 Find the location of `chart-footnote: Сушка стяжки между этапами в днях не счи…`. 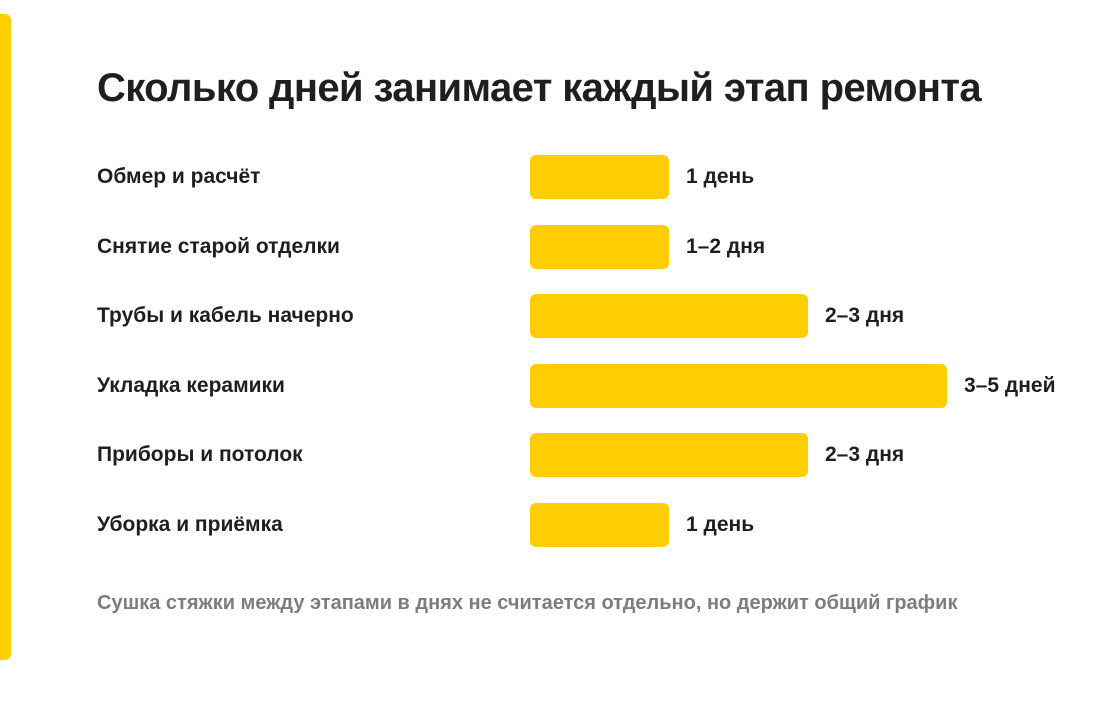

chart-footnote: Сушка стяжки между этапами в днях не счи… is located at coordinates (527, 603).